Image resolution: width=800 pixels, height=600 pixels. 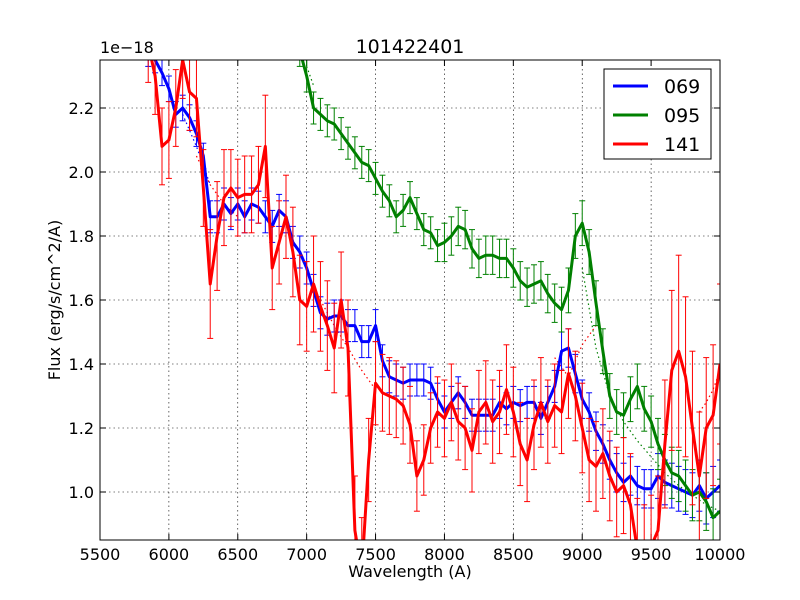 What do you see at coordinates (409, 571) in the screenshot?
I see `x-axis-label: Wavelength (A)` at bounding box center [409, 571].